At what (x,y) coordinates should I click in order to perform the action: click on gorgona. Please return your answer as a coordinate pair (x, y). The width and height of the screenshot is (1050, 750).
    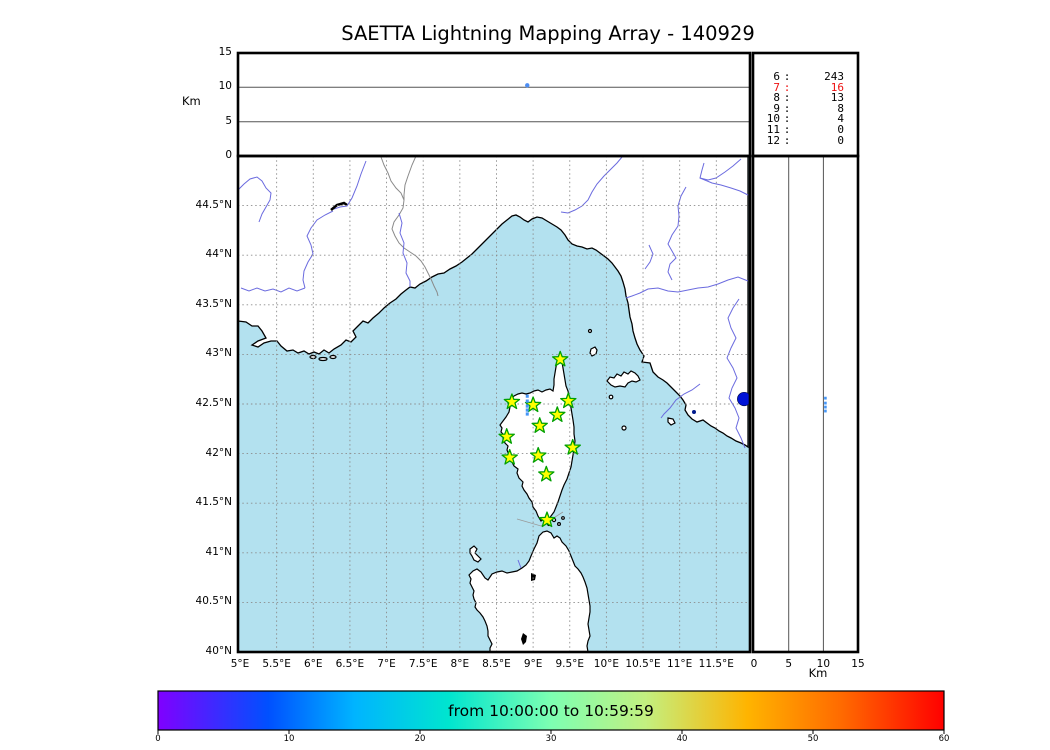
    Looking at the image, I should click on (590, 331).